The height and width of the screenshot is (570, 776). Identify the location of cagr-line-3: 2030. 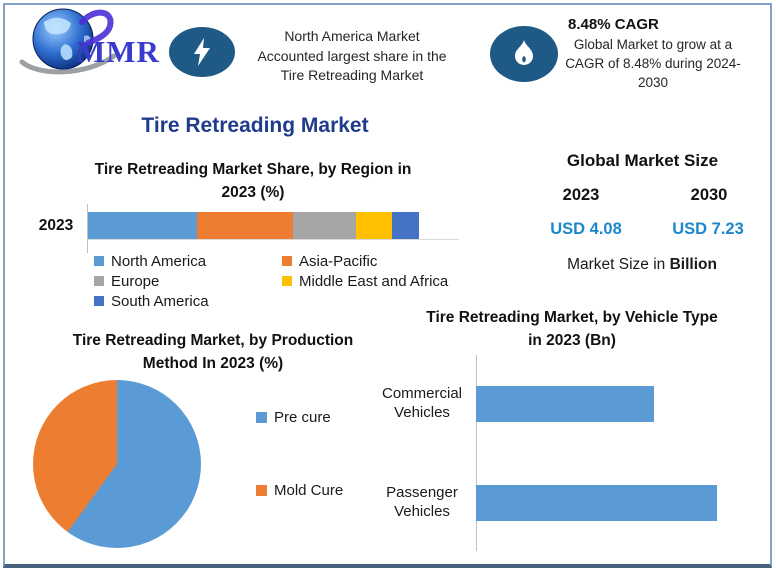
(653, 82).